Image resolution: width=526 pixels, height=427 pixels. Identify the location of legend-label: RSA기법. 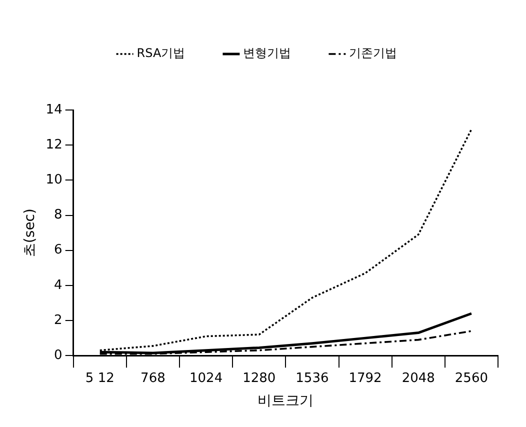
(161, 53).